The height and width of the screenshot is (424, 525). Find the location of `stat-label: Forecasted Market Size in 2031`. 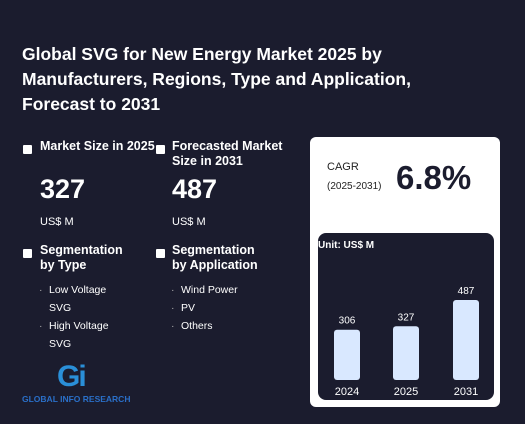

stat-label: Forecasted Market Size in 2031 is located at coordinates (227, 153).